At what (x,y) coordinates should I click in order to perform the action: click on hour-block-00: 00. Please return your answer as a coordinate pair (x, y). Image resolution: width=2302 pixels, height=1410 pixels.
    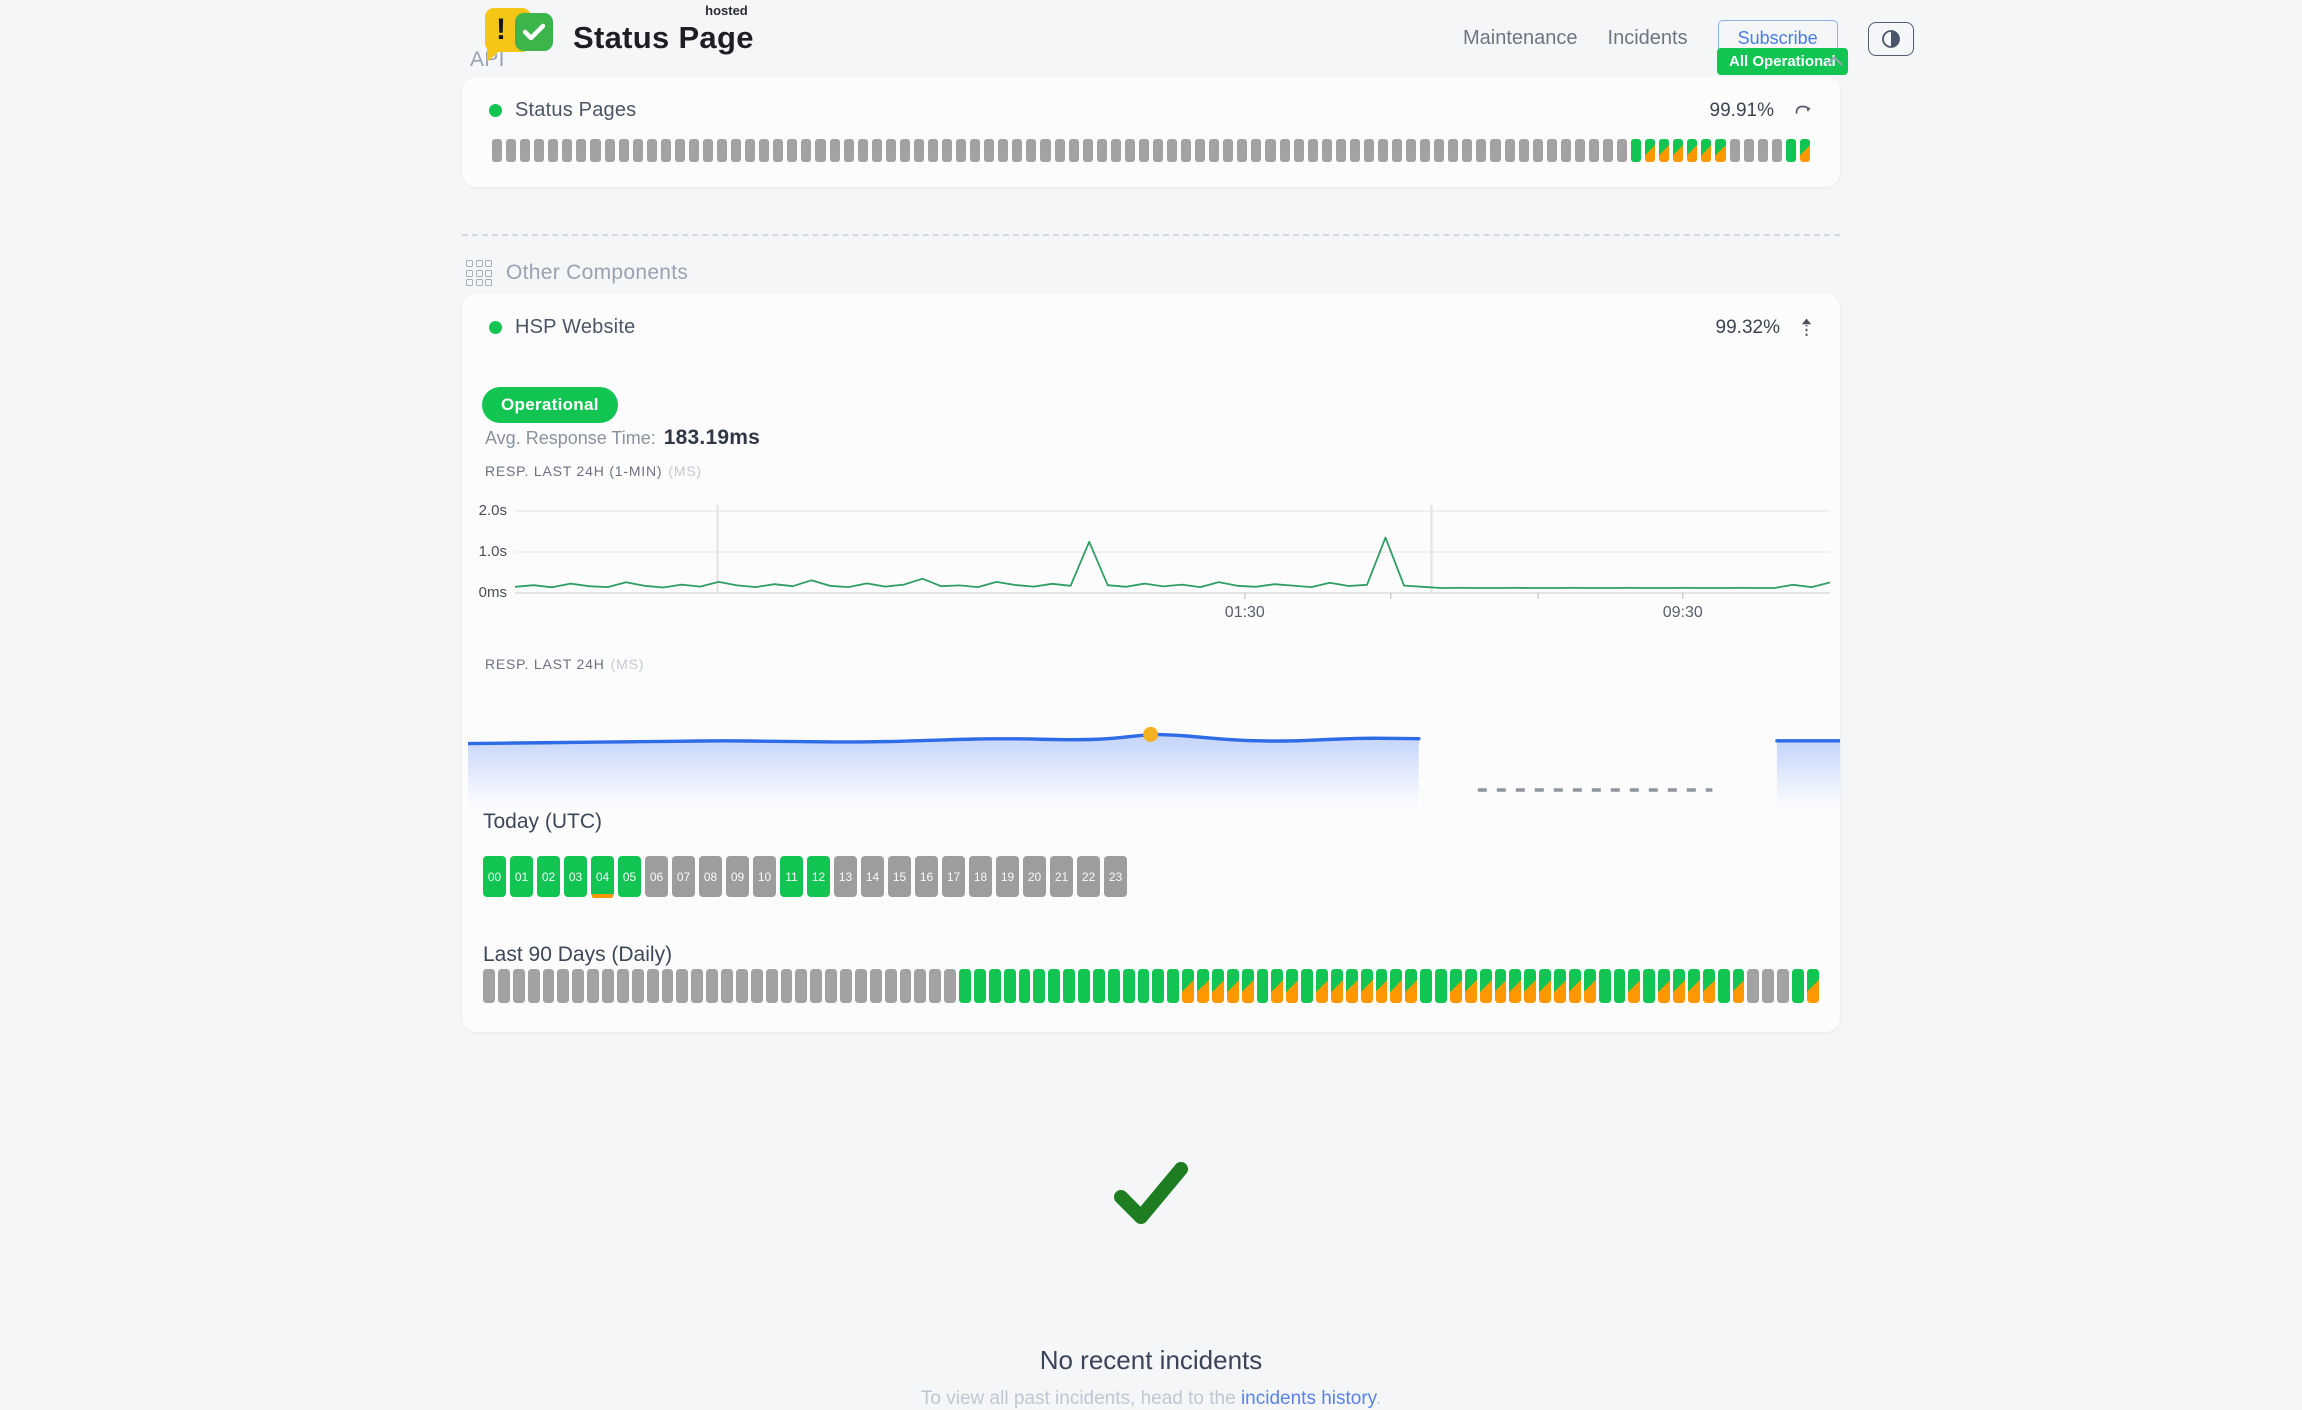
    Looking at the image, I should click on (494, 876).